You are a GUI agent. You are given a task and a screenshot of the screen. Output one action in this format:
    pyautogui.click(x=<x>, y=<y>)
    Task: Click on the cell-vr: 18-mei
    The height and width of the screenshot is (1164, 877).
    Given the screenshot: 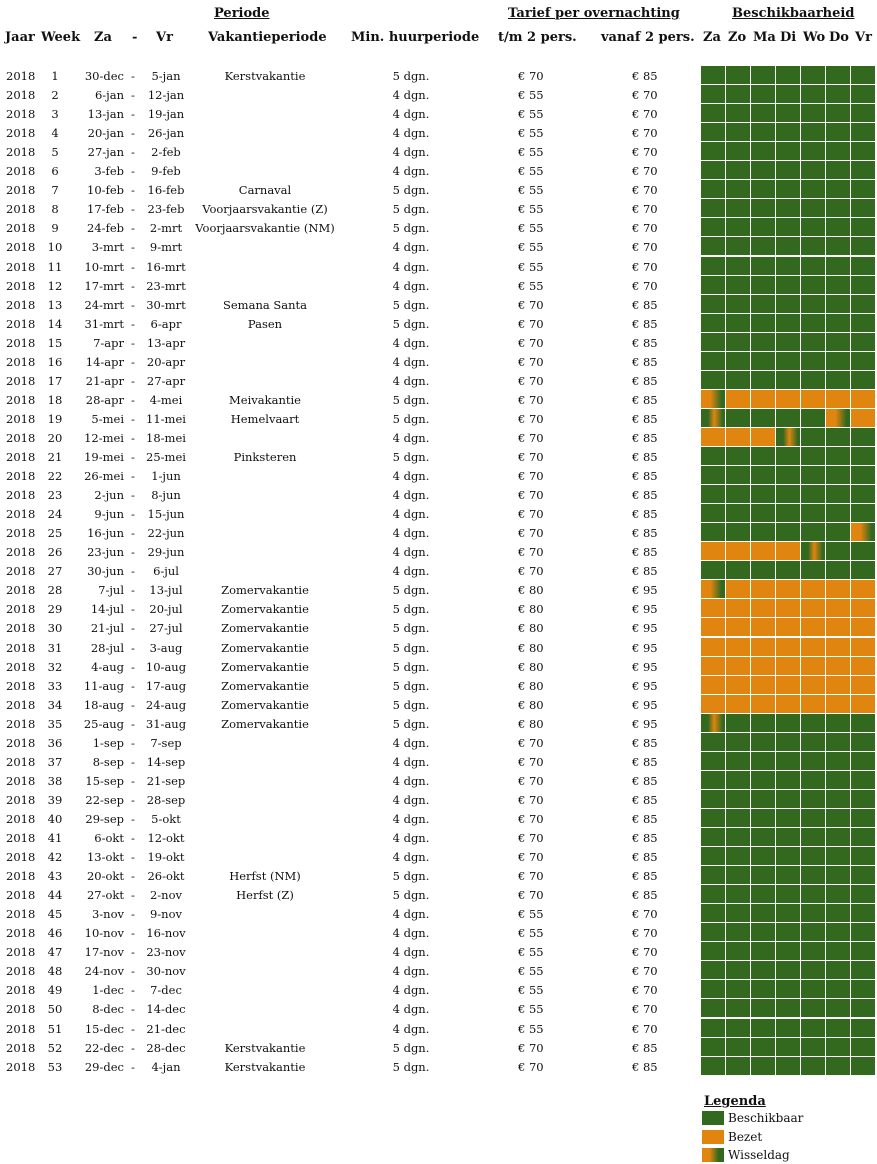 What is the action you would take?
    pyautogui.click(x=166, y=437)
    